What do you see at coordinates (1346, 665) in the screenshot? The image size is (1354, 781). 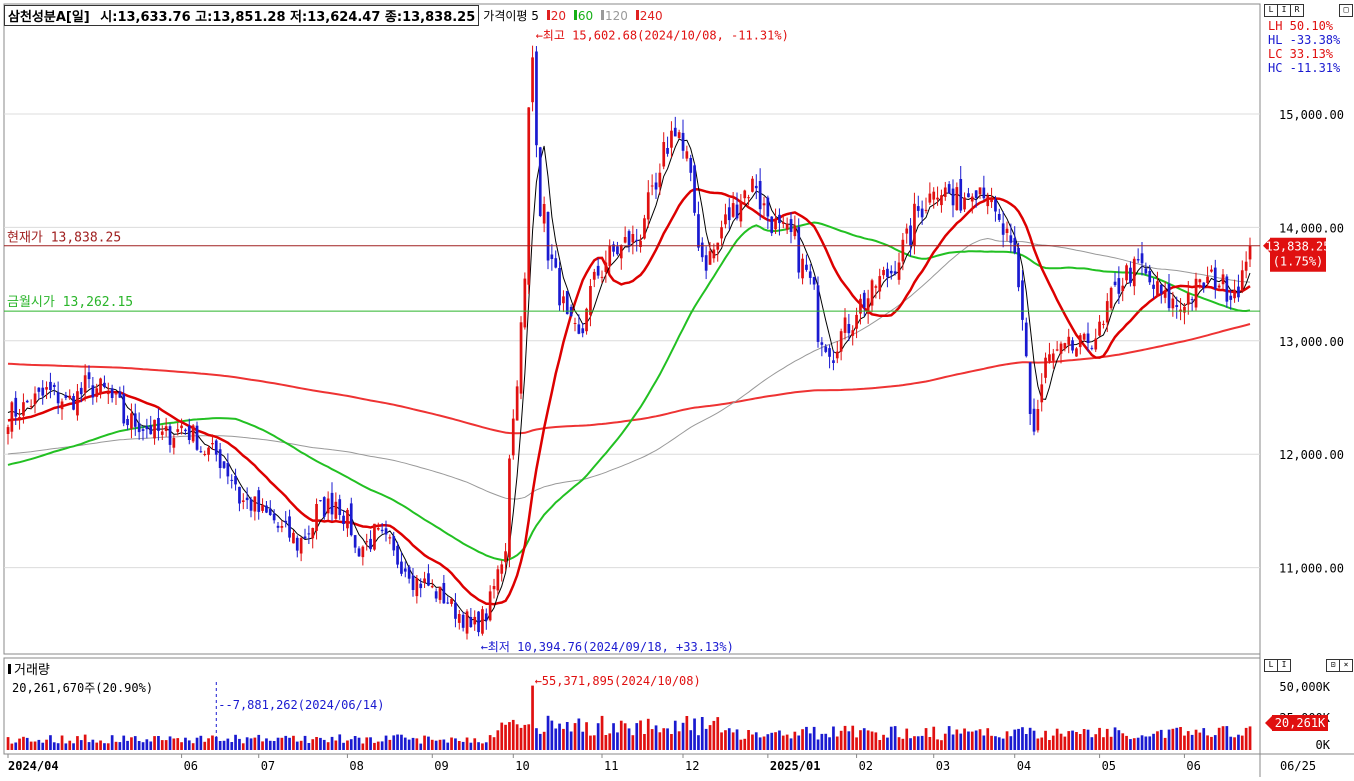 I see `volume-close-icon: ×` at bounding box center [1346, 665].